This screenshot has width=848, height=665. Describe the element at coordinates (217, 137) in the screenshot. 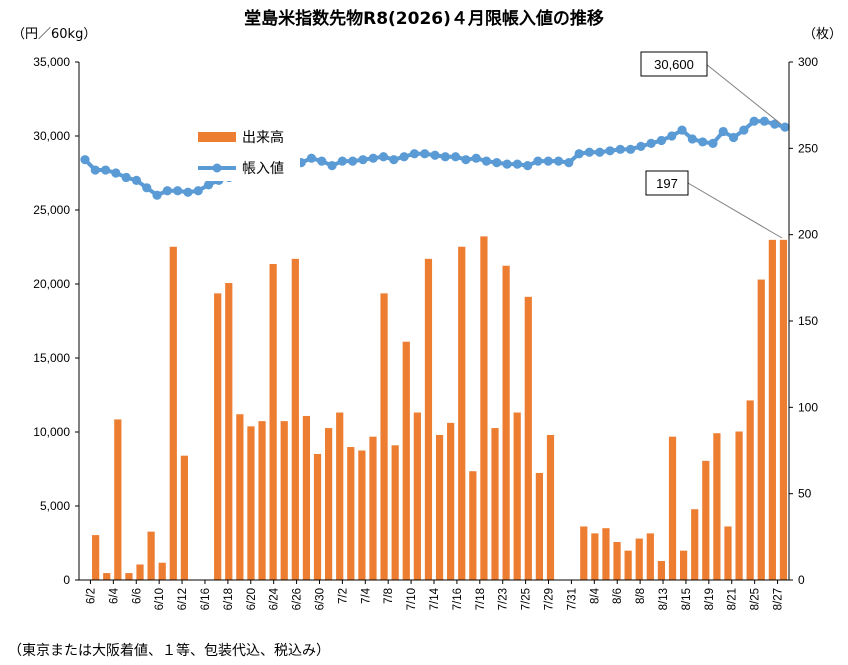

I see `legend-bar-swatch` at that location.